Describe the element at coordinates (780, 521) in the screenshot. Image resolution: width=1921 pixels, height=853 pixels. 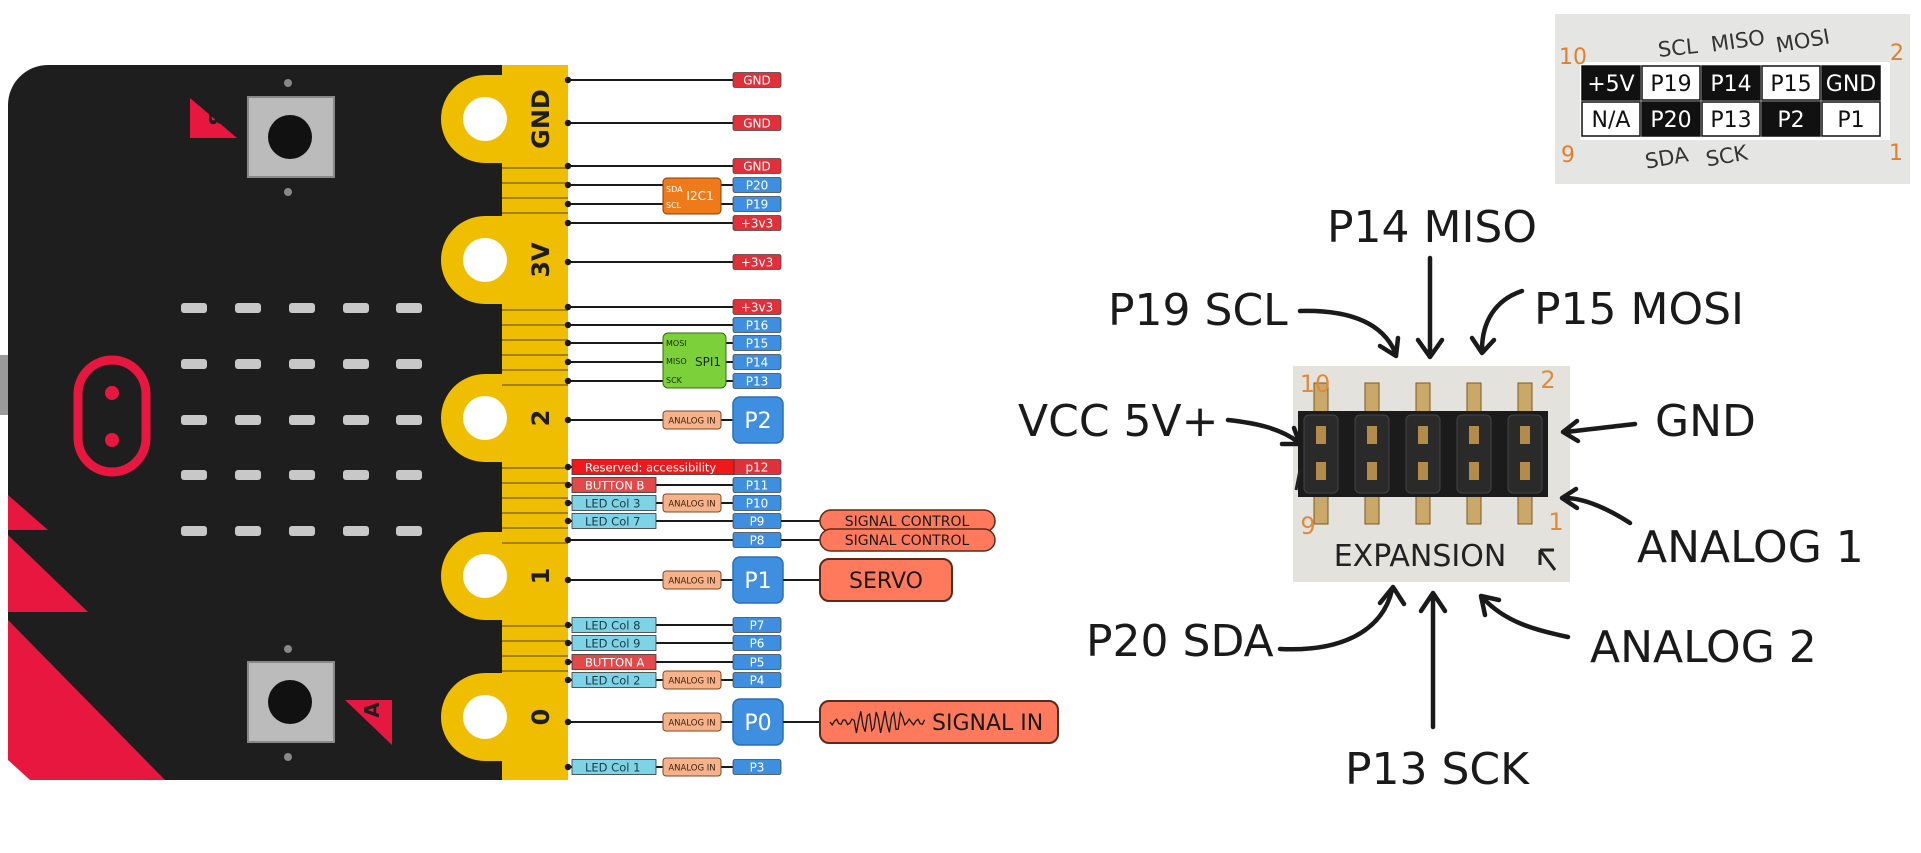
I see `pin-row: P9 LED Col 7 SIGNAL CONTROL` at that location.